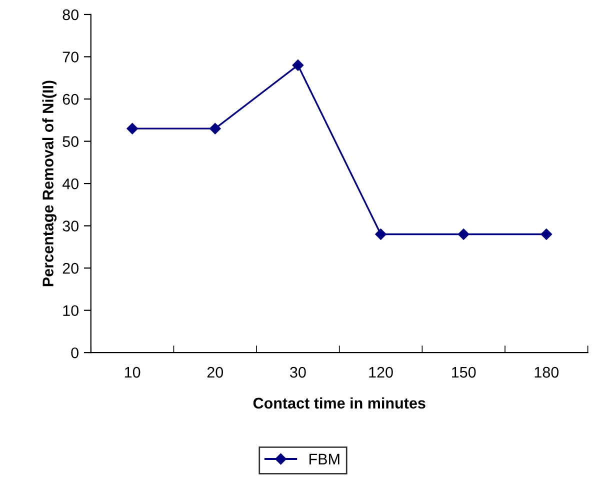  I want to click on y-tick-label: 30, so click(70, 226).